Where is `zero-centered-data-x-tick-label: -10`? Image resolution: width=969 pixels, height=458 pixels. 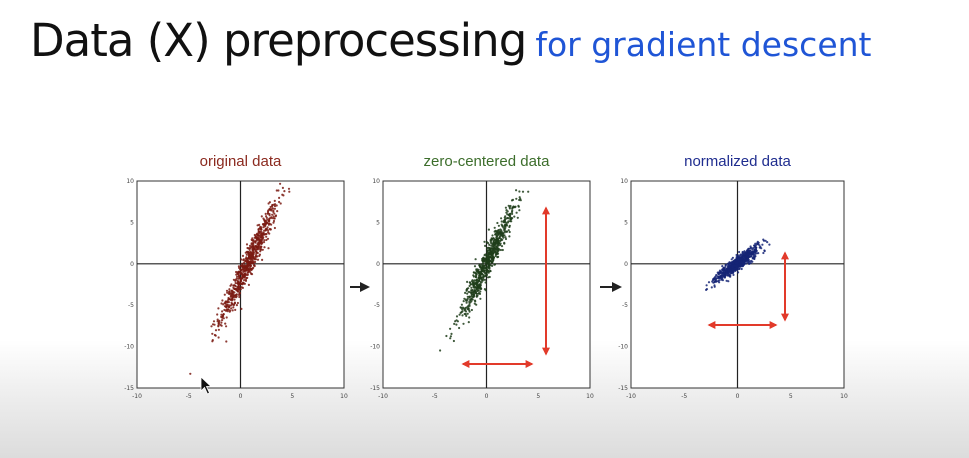
zero-centered-data-x-tick-label: -10 is located at coordinates (383, 396).